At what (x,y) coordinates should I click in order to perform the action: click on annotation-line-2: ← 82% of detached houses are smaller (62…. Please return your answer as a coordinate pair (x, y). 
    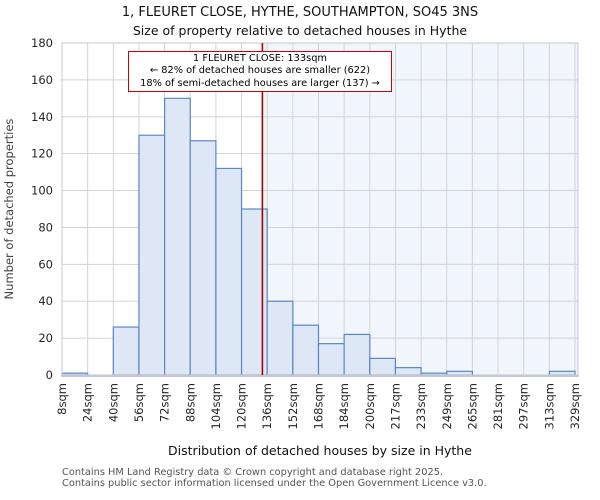
    Looking at the image, I should click on (260, 71).